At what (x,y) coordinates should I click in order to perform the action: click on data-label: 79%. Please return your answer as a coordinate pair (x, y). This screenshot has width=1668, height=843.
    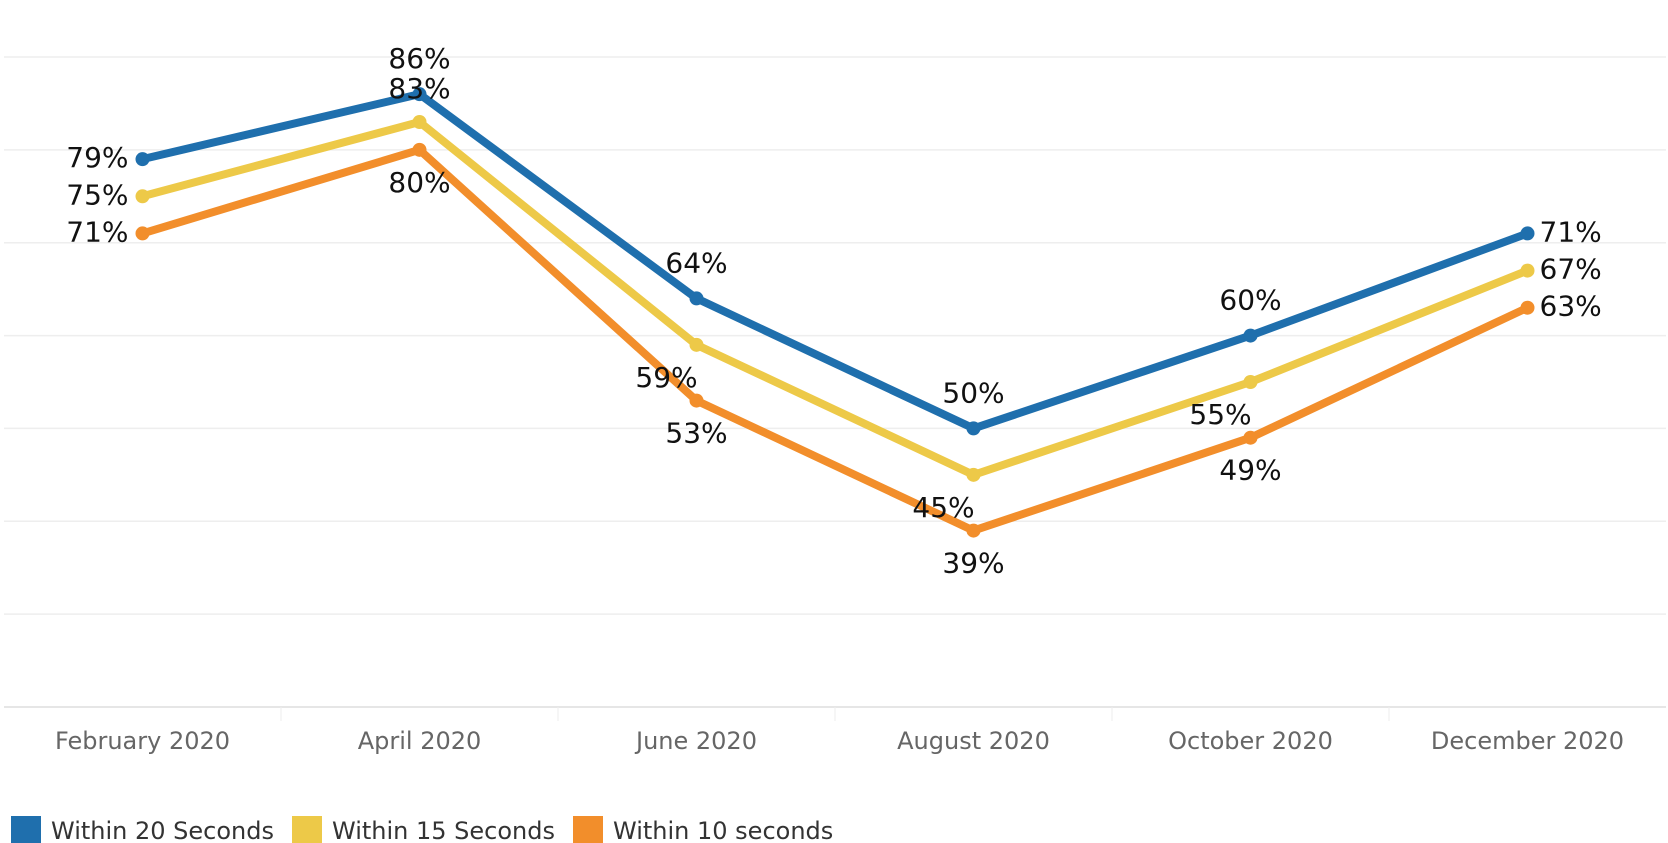
    Looking at the image, I should click on (97, 157).